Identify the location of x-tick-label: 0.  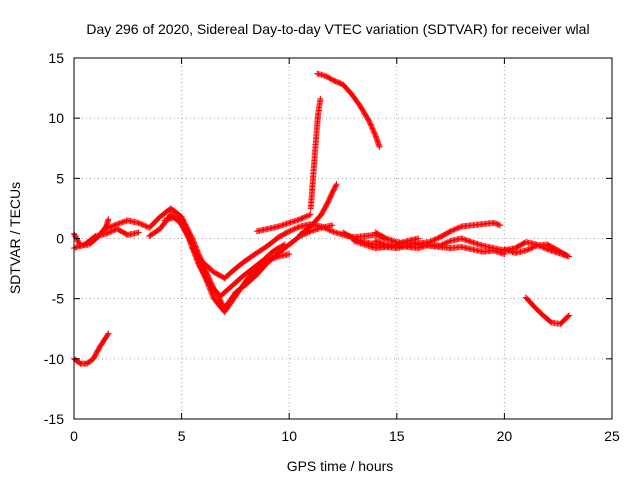
(74, 436).